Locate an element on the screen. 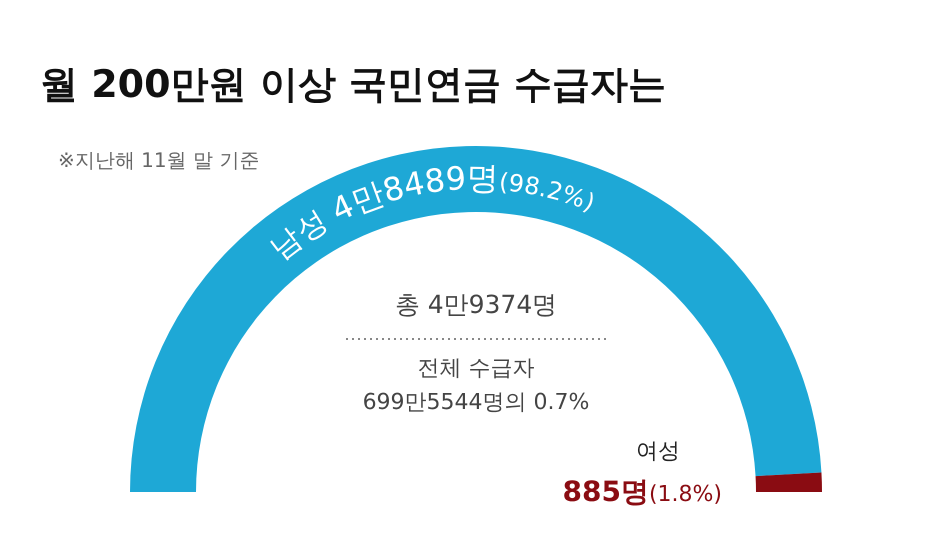 The height and width of the screenshot is (548, 952). data-label: 885명(1.8%) is located at coordinates (642, 491).